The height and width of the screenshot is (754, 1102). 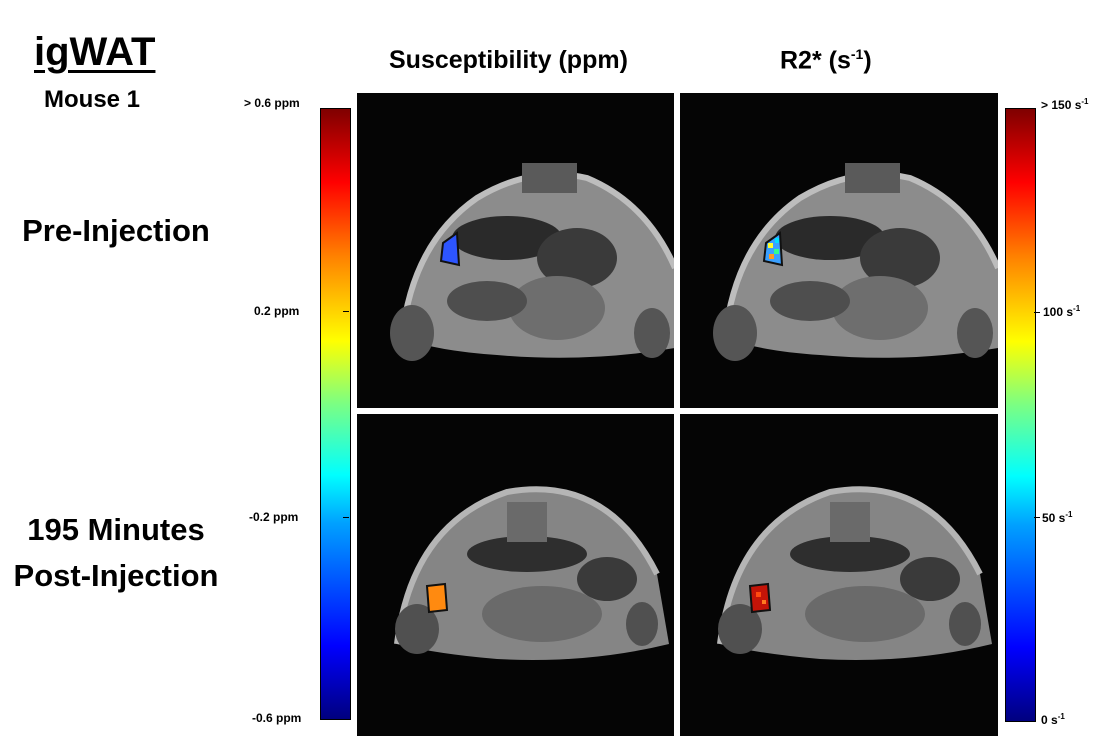 What do you see at coordinates (1085, 101) in the screenshot?
I see `r2star-tick-top-exp: -1` at bounding box center [1085, 101].